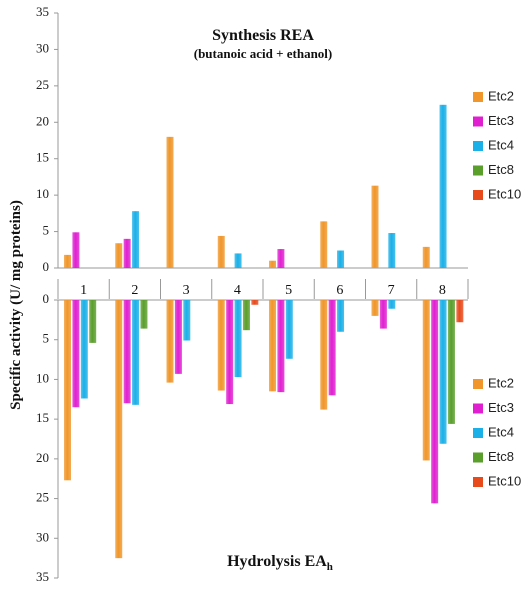 This screenshot has height=590, width=529. Describe the element at coordinates (504, 480) in the screenshot. I see `bottom-legend-label-etc10: Etc10` at that location.